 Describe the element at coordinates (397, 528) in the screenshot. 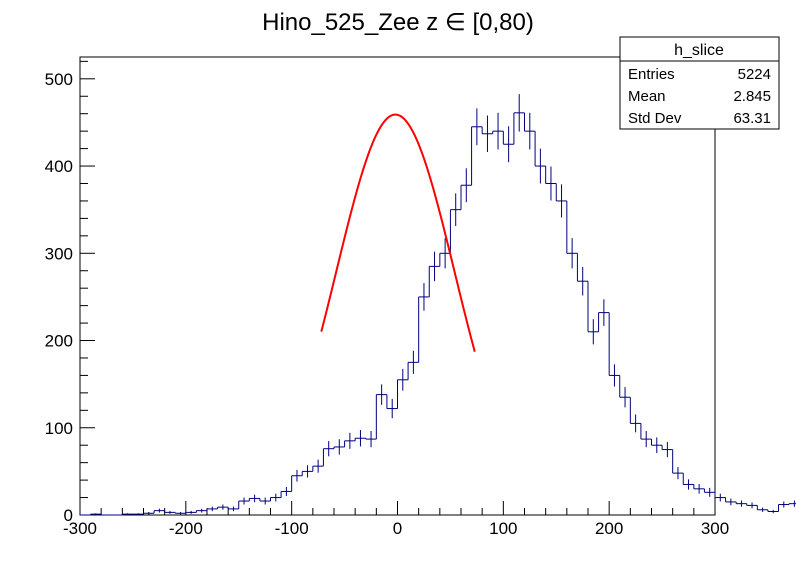

I see `x-tick-label: 0` at that location.